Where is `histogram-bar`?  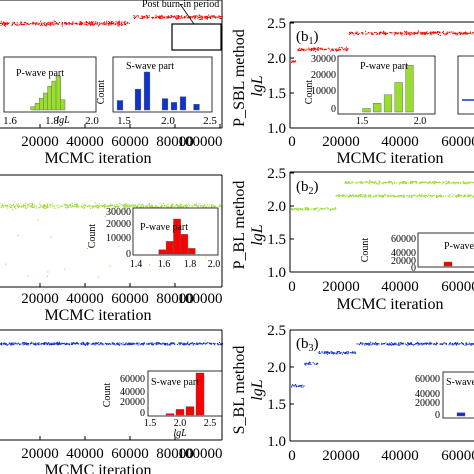
histogram-bar is located at coordinates (388, 103).